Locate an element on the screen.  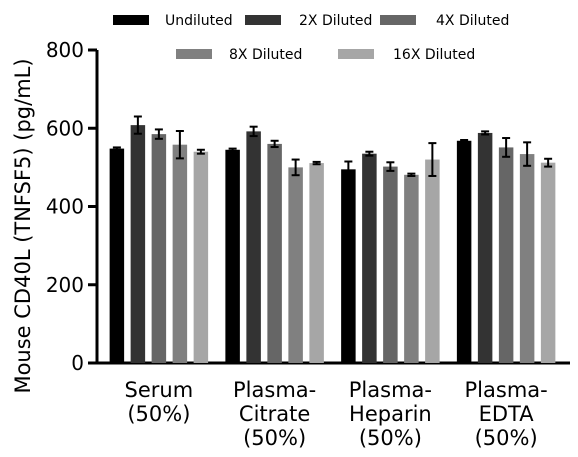
x-category-label: Plasma-EDTA (50%) is located at coordinates (506, 414).